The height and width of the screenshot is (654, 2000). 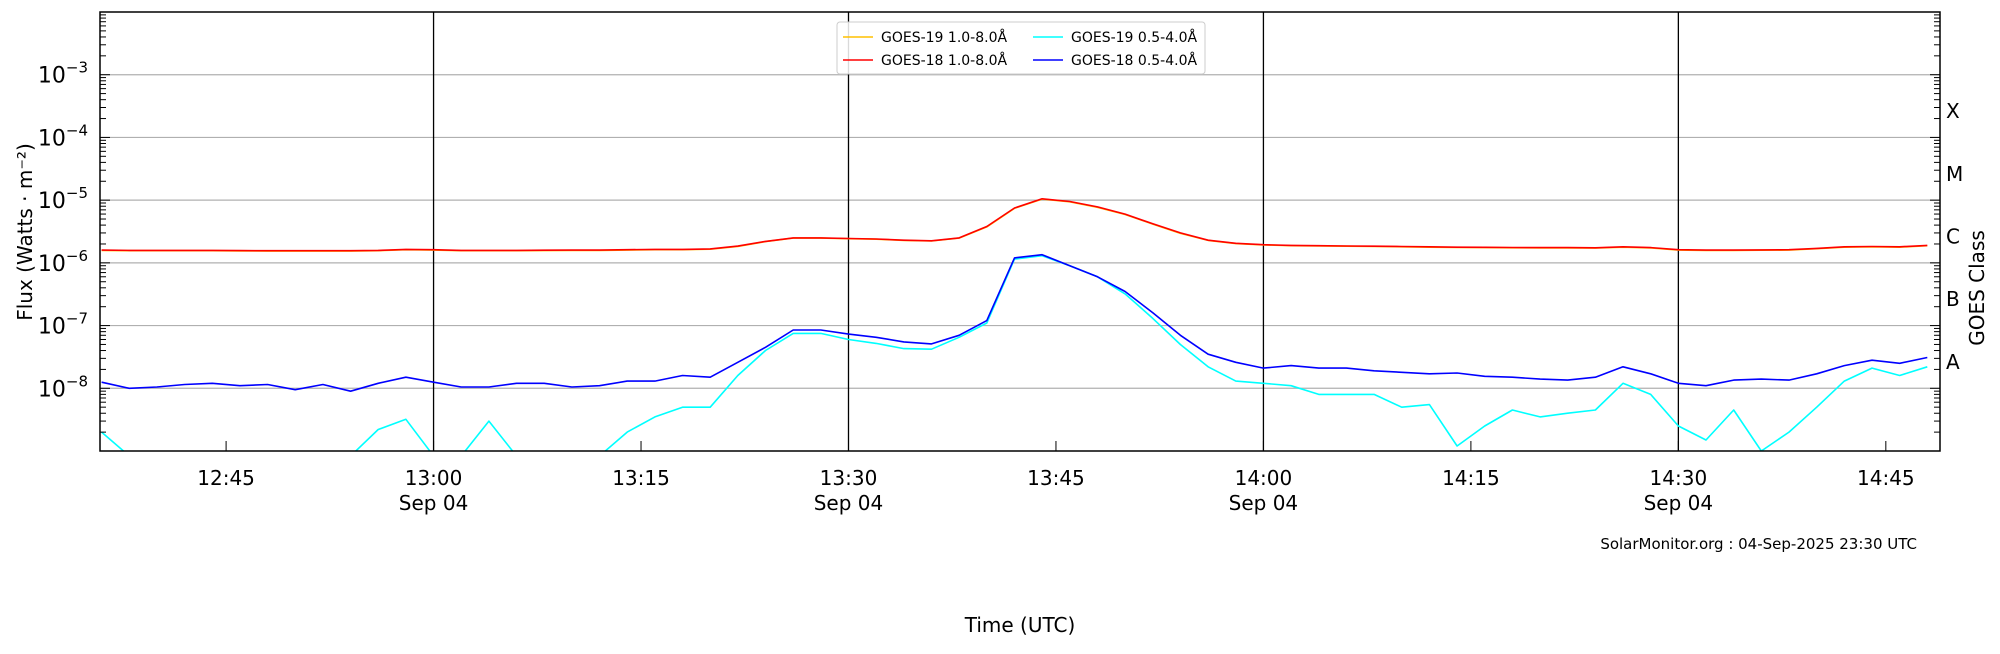 I want to click on y-tick-labels: 10−310−410−510−610−710−8, so click(x=63, y=231).